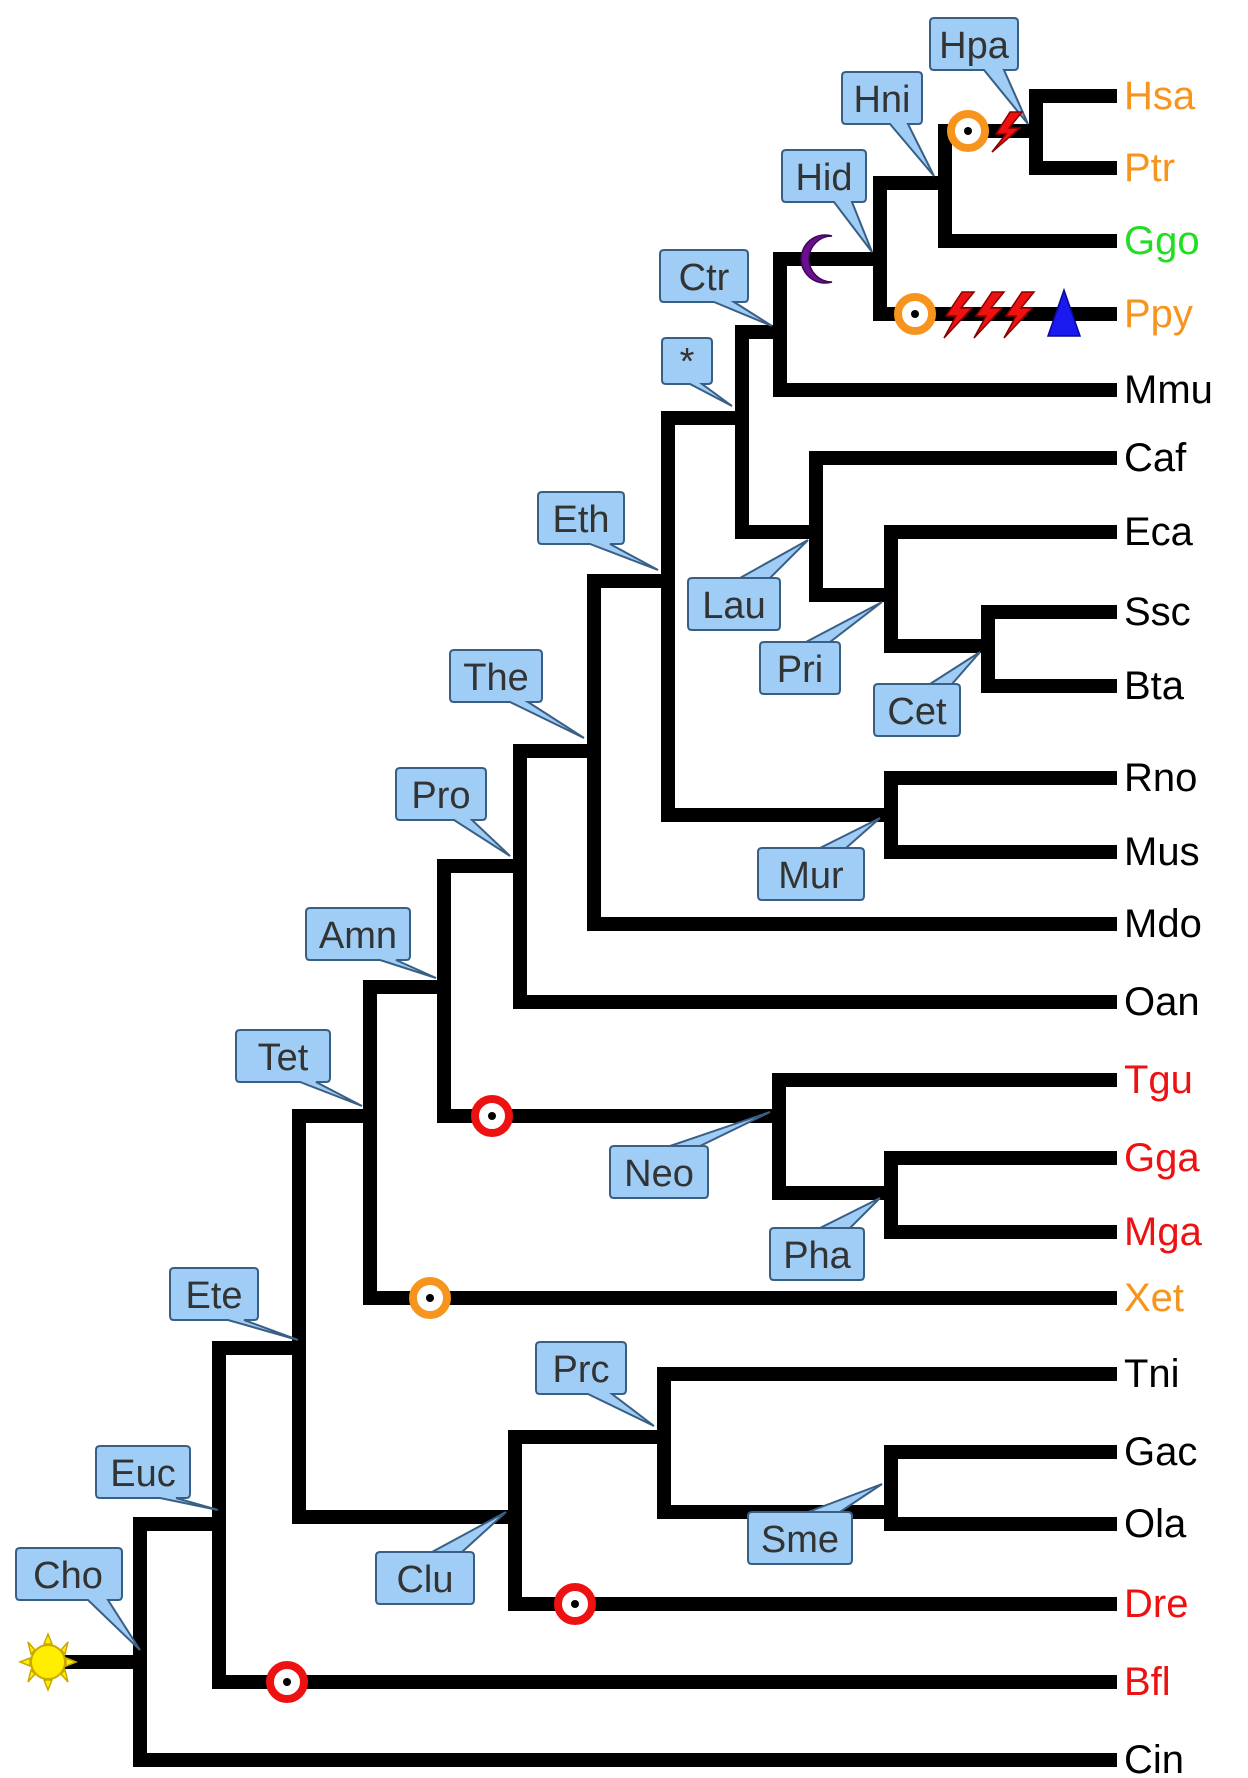 This screenshot has height=1778, width=1248. Describe the element at coordinates (631, 752) in the screenshot. I see `branch-the` at that location.